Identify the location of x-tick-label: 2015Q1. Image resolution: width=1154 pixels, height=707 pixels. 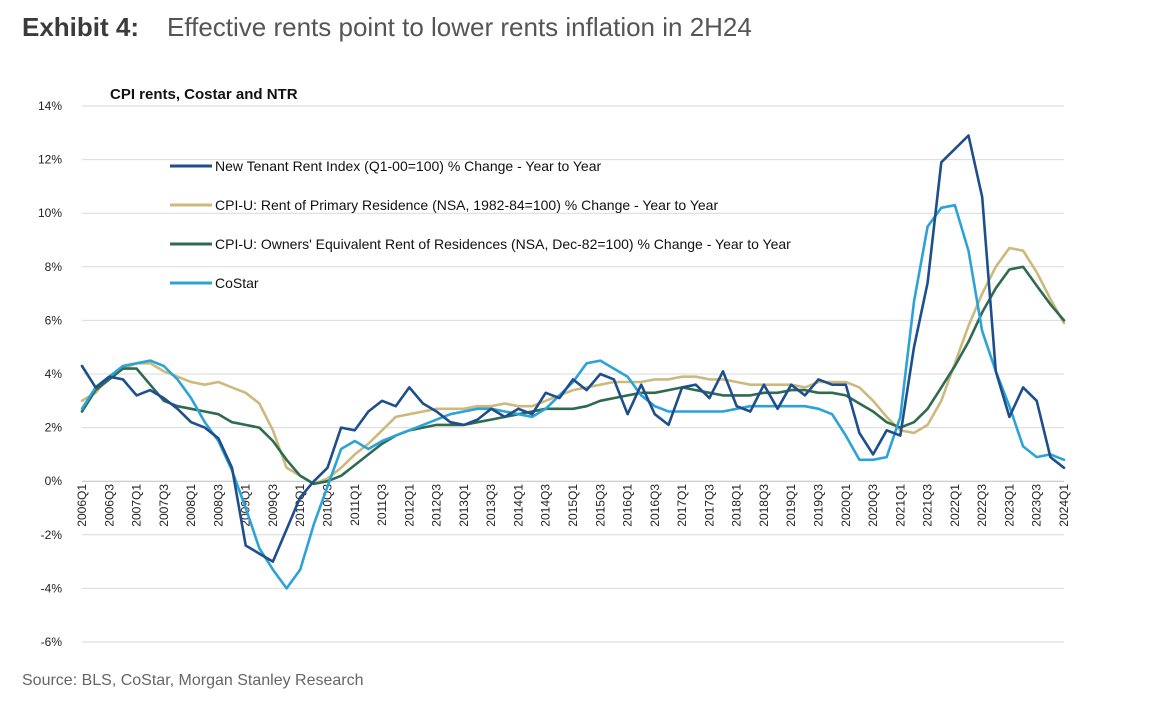
(573, 505).